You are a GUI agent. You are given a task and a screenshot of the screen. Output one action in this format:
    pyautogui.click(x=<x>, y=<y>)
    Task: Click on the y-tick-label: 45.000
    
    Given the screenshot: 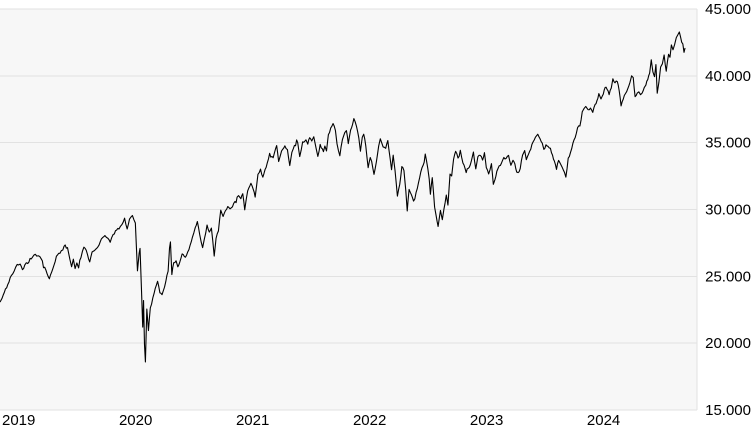 What is the action you would take?
    pyautogui.click(x=728, y=9)
    